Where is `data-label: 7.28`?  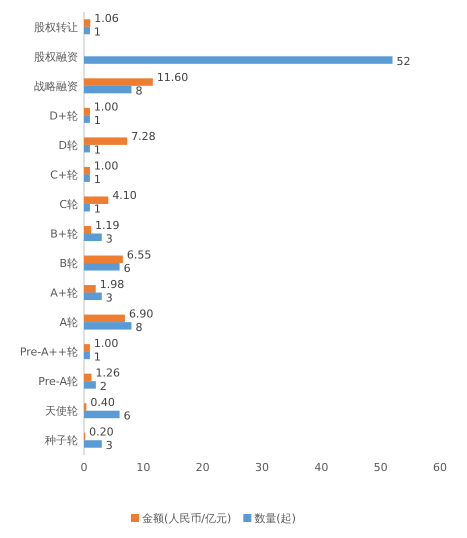 data-label: 7.28 is located at coordinates (143, 137).